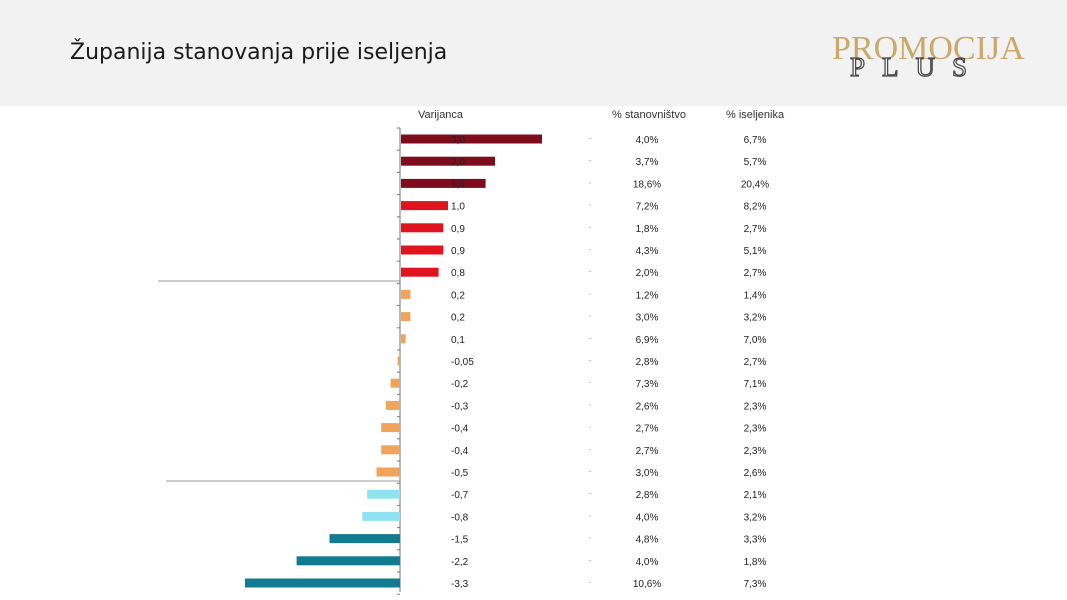 Image resolution: width=1067 pixels, height=600 pixels. Describe the element at coordinates (458, 207) in the screenshot. I see `bar-value-label: 1,0` at that location.